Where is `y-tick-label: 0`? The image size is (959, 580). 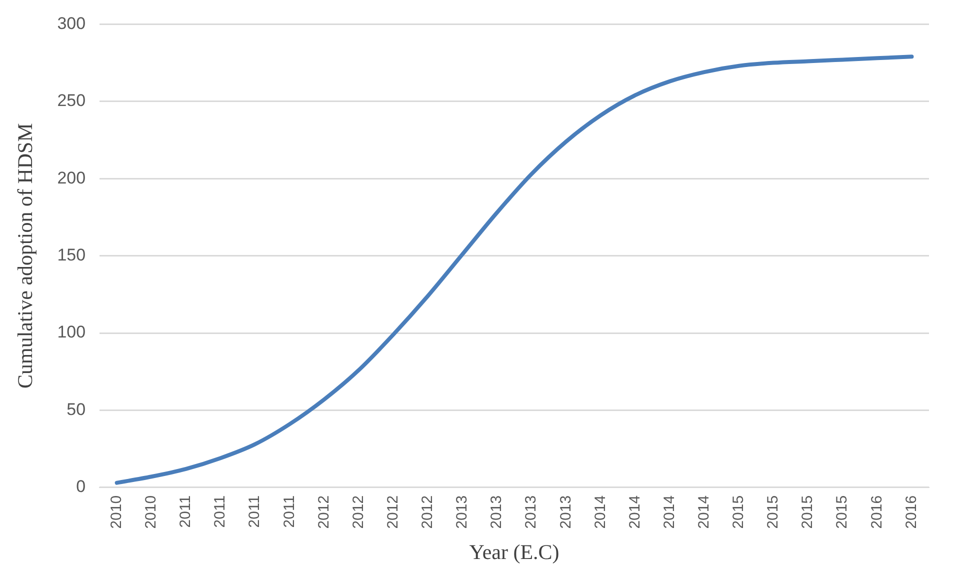
y-tick-label: 0 is located at coordinates (81, 486).